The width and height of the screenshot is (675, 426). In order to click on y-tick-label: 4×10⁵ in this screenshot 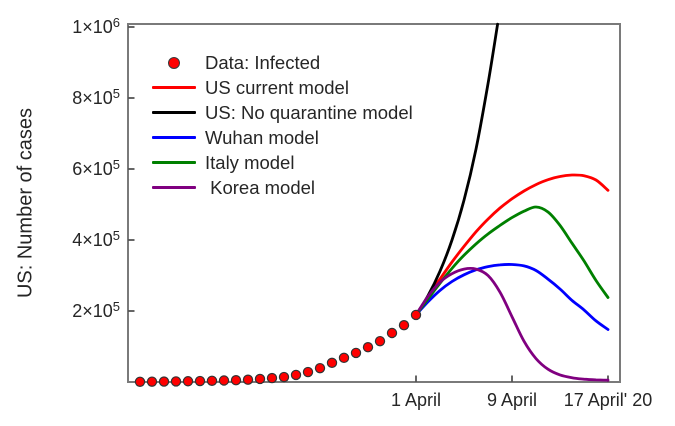, I will do `click(96, 238)`.